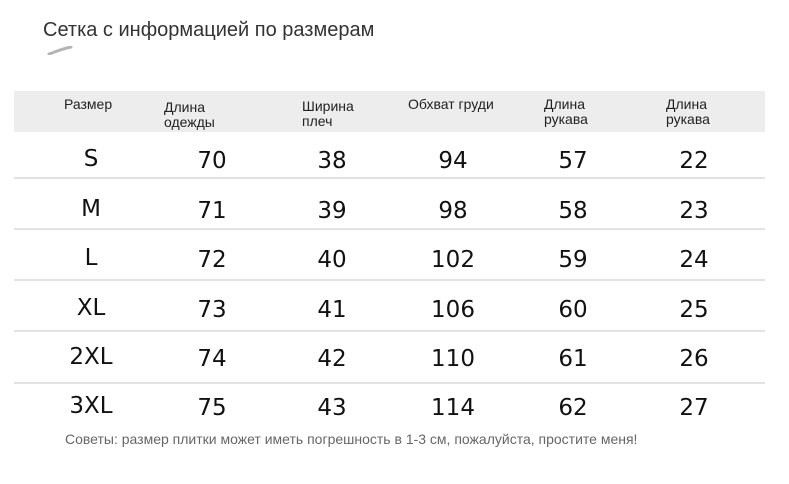  What do you see at coordinates (573, 408) in the screenshot?
I see `table-cell: 62` at bounding box center [573, 408].